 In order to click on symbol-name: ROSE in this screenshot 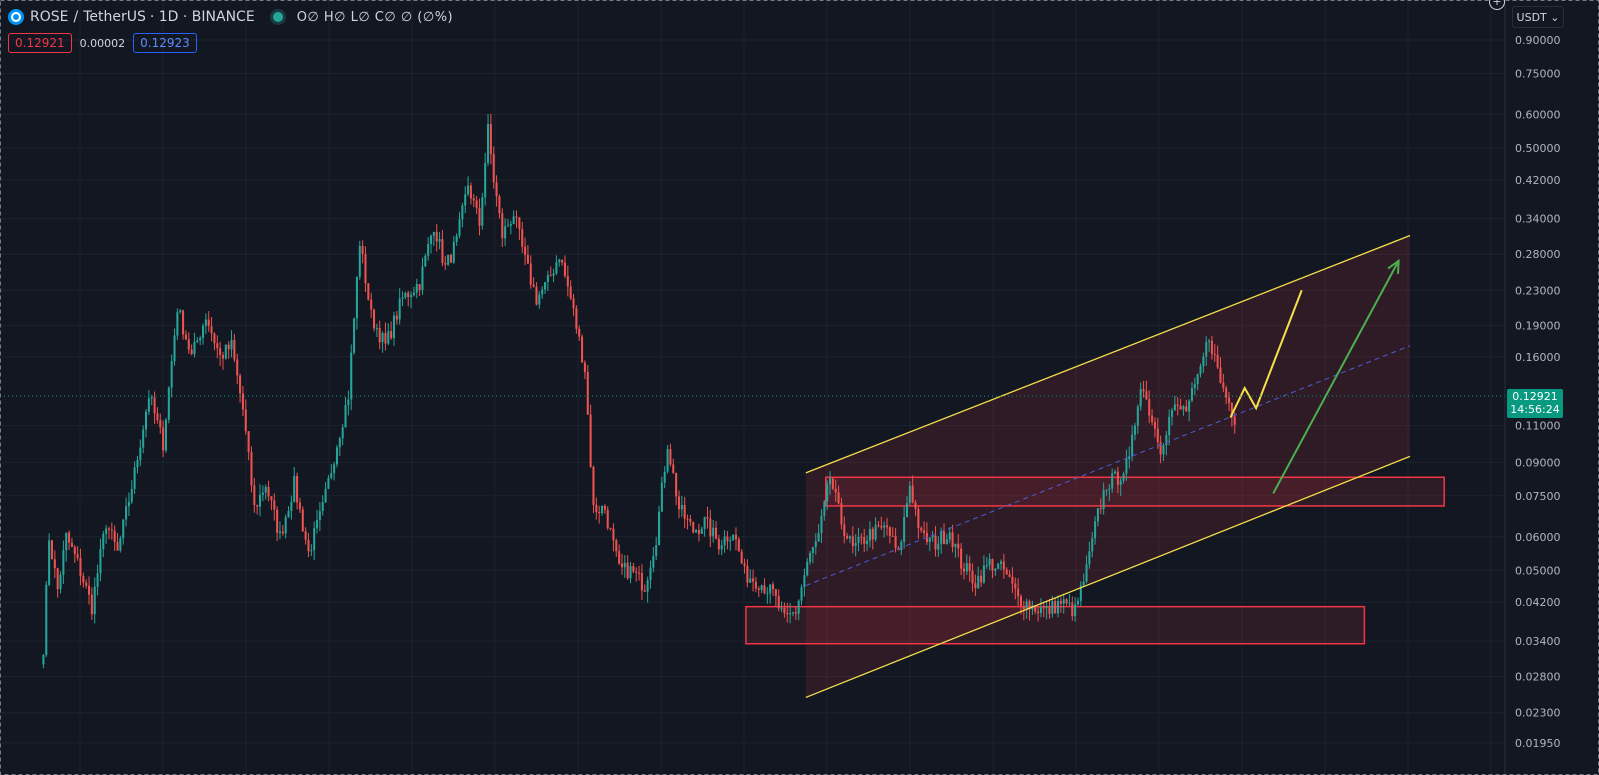, I will do `click(49, 17)`.